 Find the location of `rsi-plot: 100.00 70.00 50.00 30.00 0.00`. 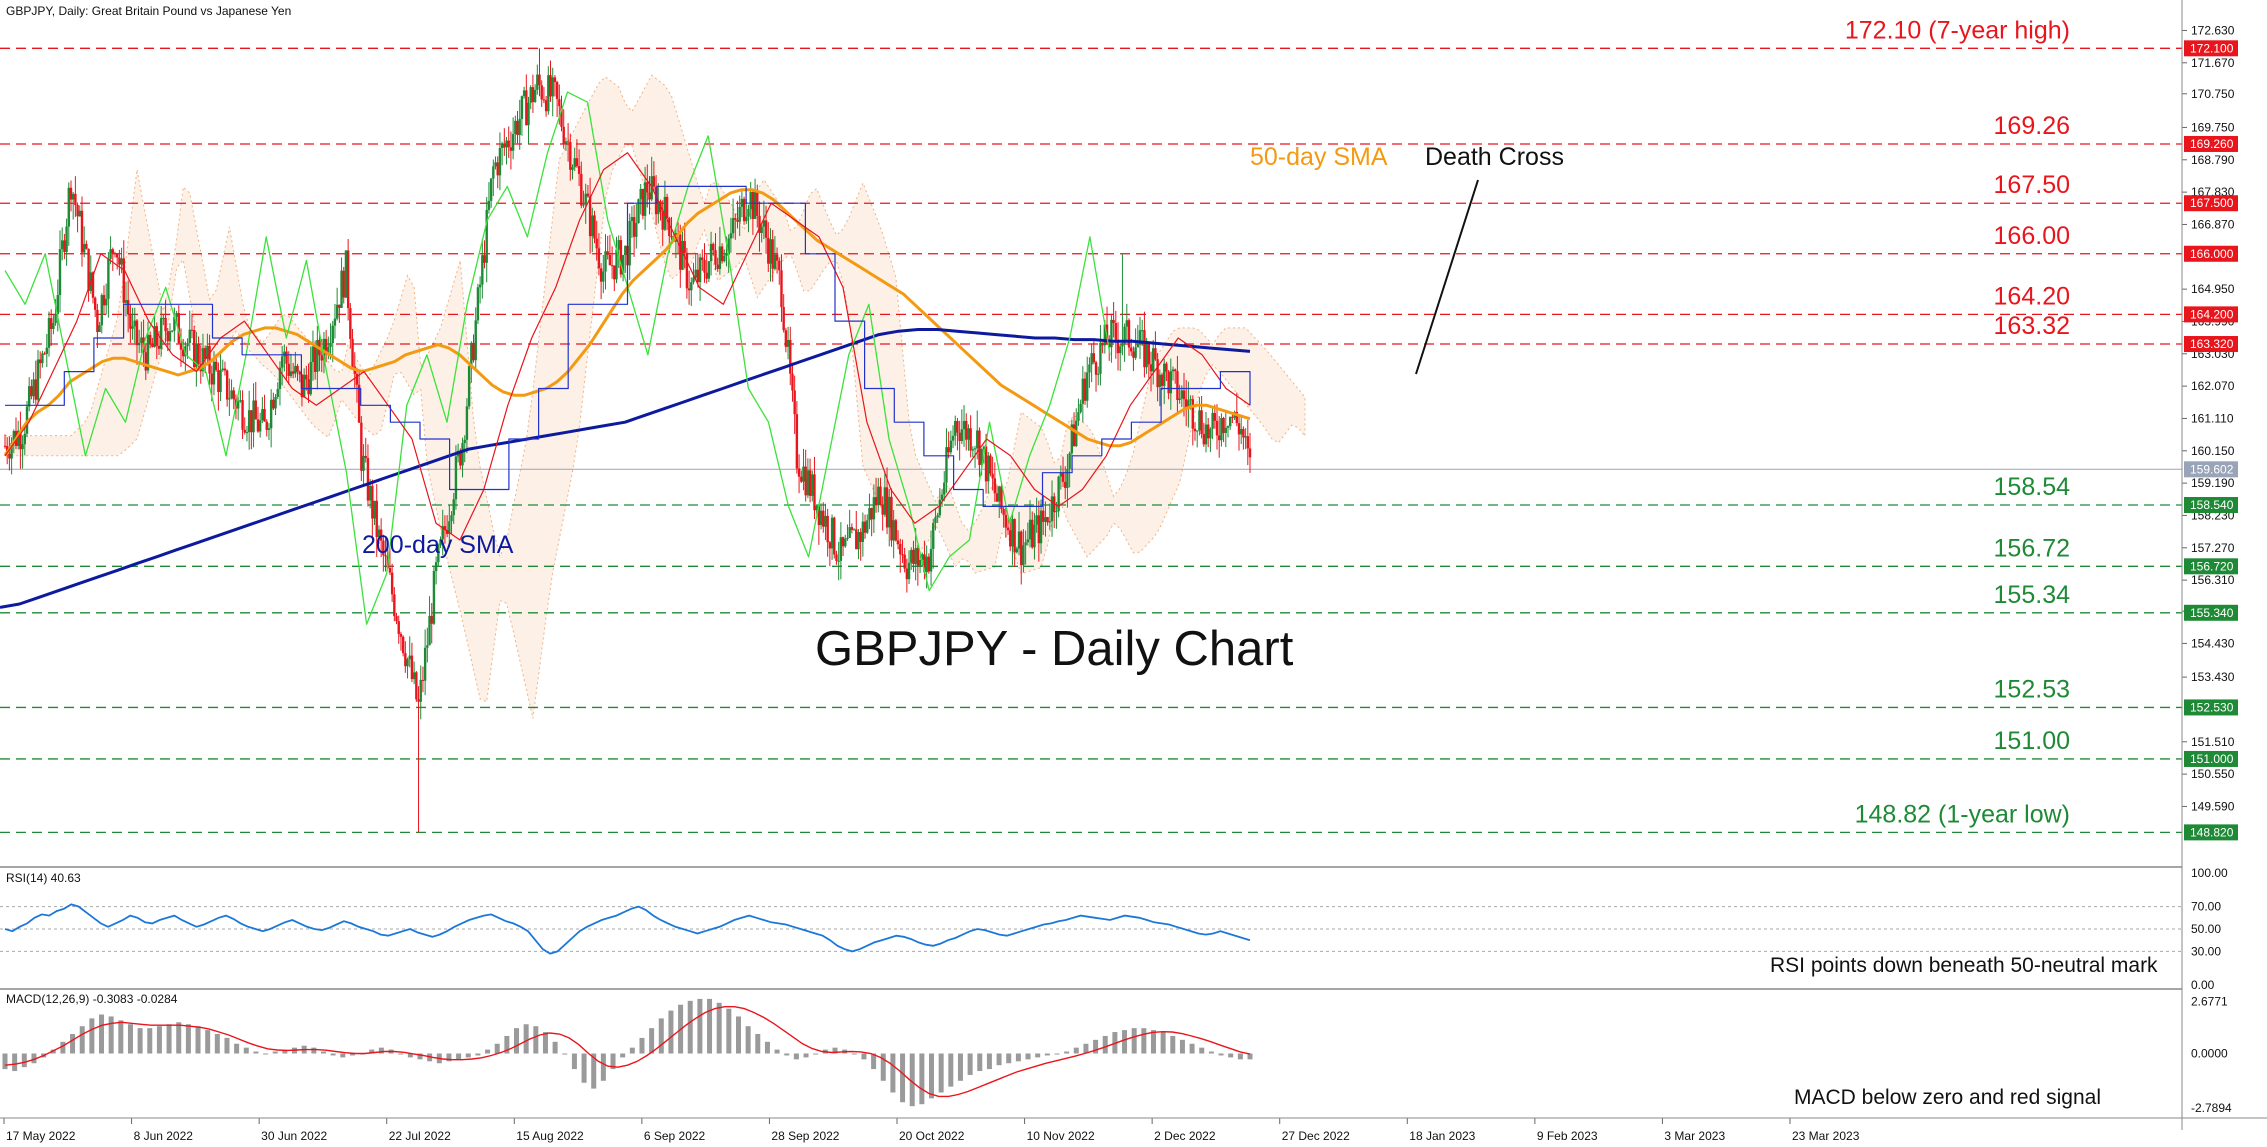

rsi-plot: 100.00 70.00 50.00 30.00 0.00 is located at coordinates (1114, 929).